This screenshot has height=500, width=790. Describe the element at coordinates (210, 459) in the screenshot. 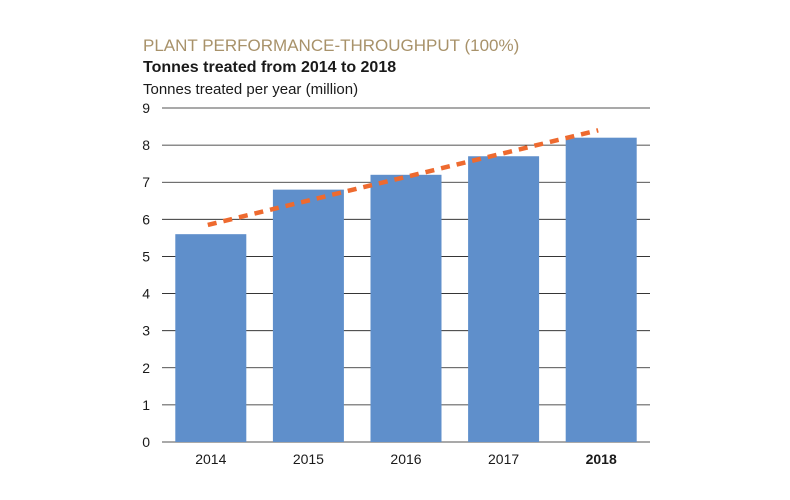

I see `x-tick-label: 2014` at that location.